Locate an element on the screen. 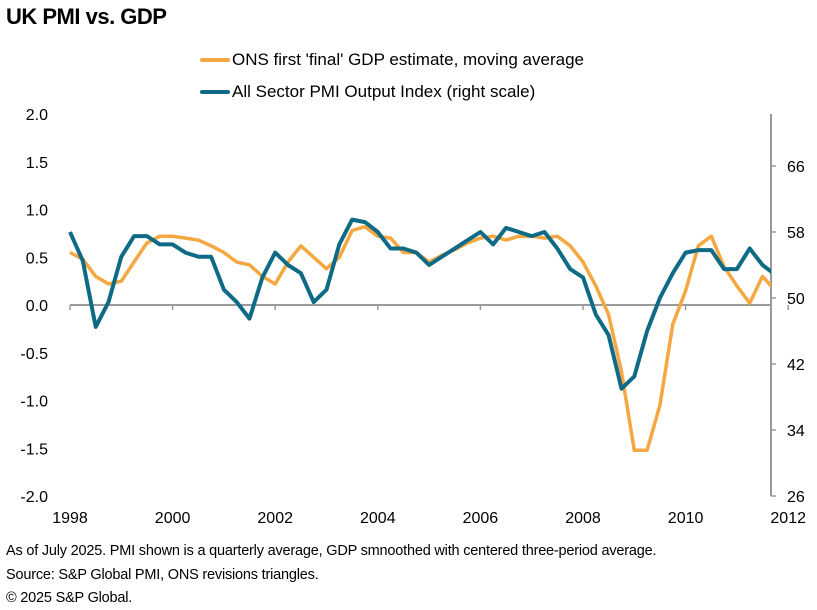  x-tick-label: 2006 is located at coordinates (481, 518).